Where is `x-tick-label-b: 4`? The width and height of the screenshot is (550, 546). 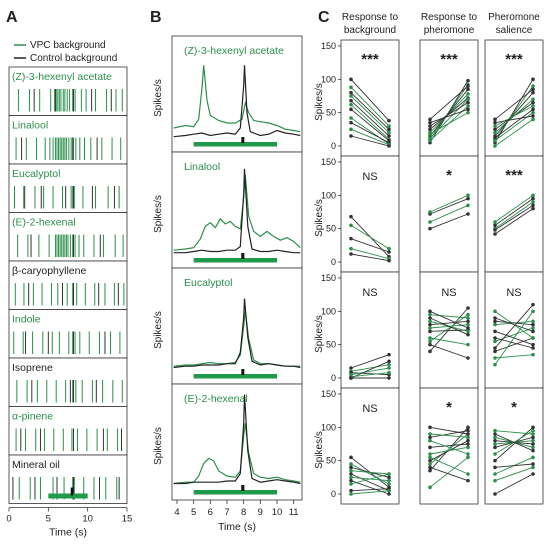
x-tick-label-b: 4 is located at coordinates (176, 512).